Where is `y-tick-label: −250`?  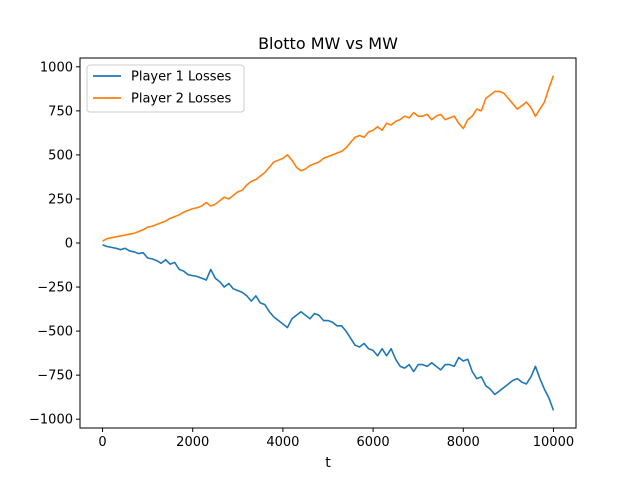 y-tick-label: −250 is located at coordinates (55, 288).